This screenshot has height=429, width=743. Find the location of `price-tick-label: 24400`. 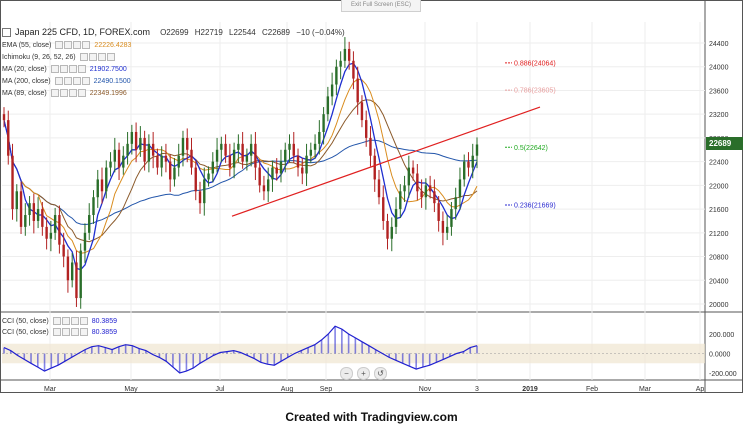

price-tick-label: 24400 is located at coordinates (719, 44).